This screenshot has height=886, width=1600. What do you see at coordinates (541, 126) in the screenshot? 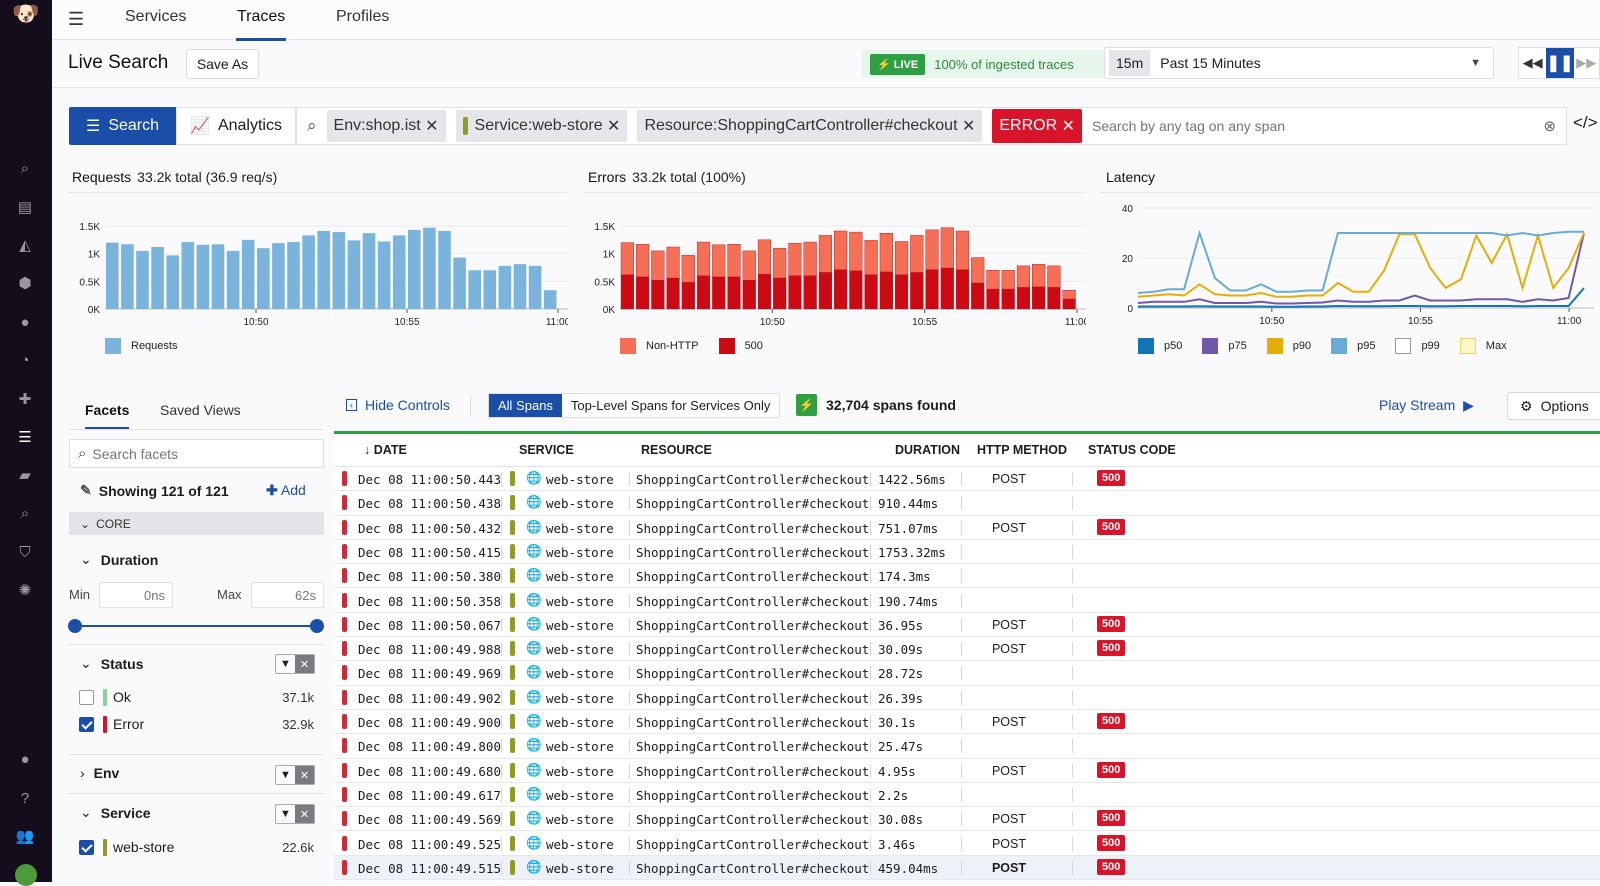
I see `query-chip-service: Service:web-store ✕` at bounding box center [541, 126].